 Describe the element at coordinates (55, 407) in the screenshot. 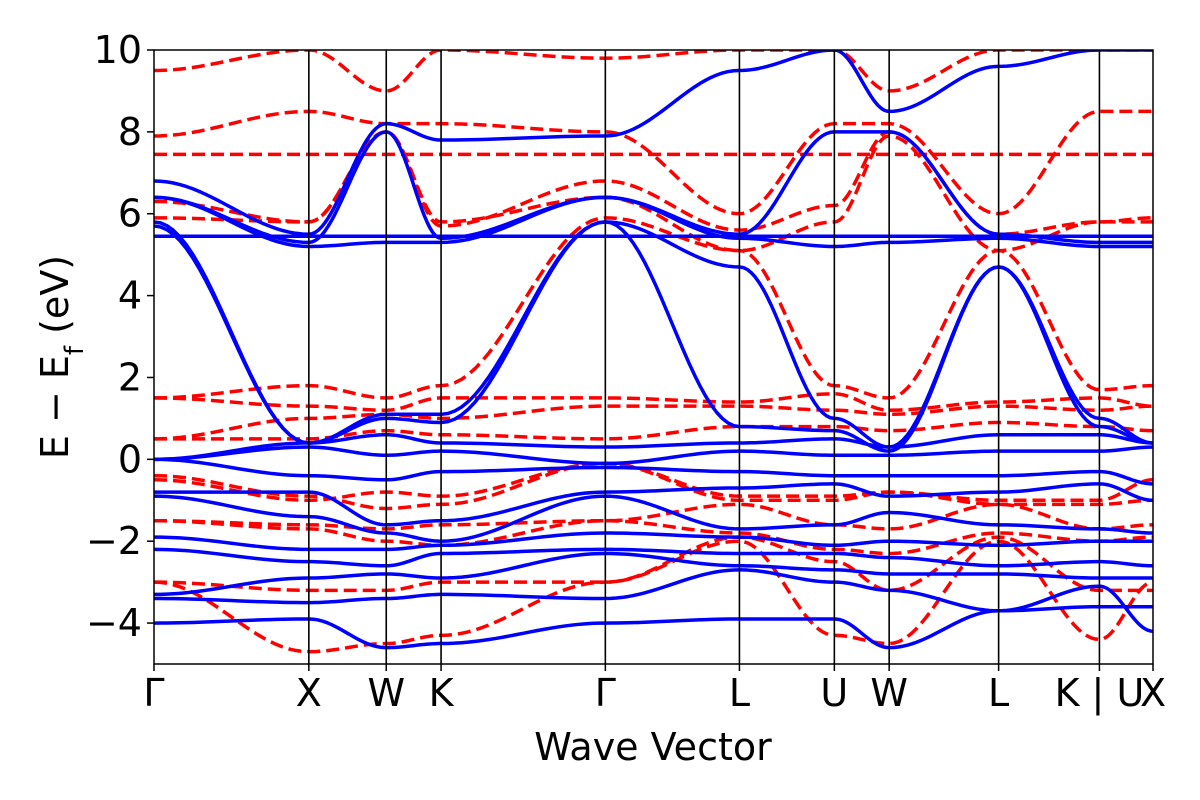

I see `y-axis-label-main: E − E` at that location.